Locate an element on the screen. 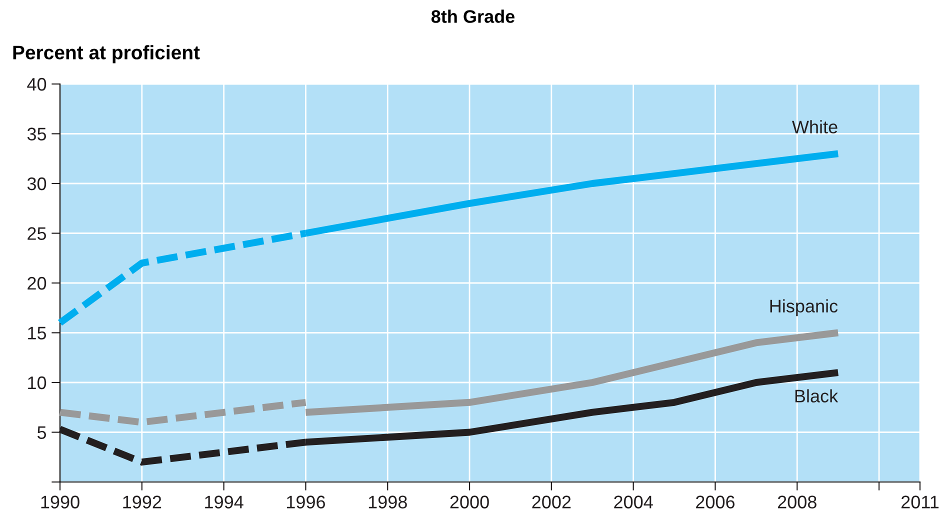 Image resolution: width=946 pixels, height=516 pixels. x-tick-label: 1998 is located at coordinates (387, 502).